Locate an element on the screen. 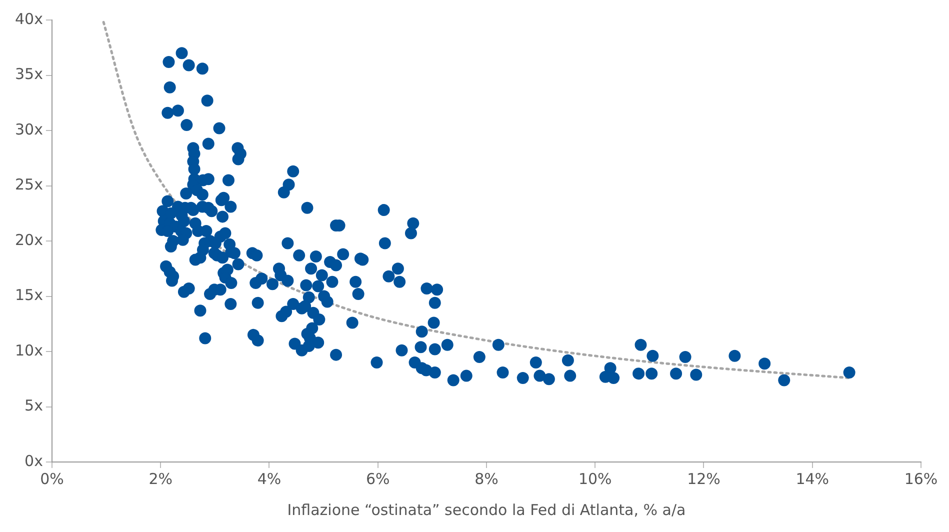 Image resolution: width=949 pixels, height=532 pixels. y-tick-label: 0x is located at coordinates (34, 461).